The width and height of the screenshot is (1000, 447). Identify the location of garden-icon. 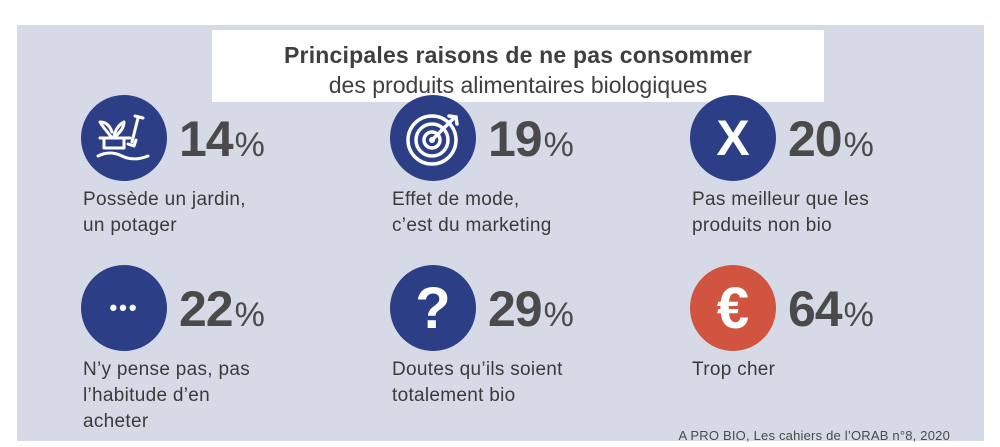
(124, 138).